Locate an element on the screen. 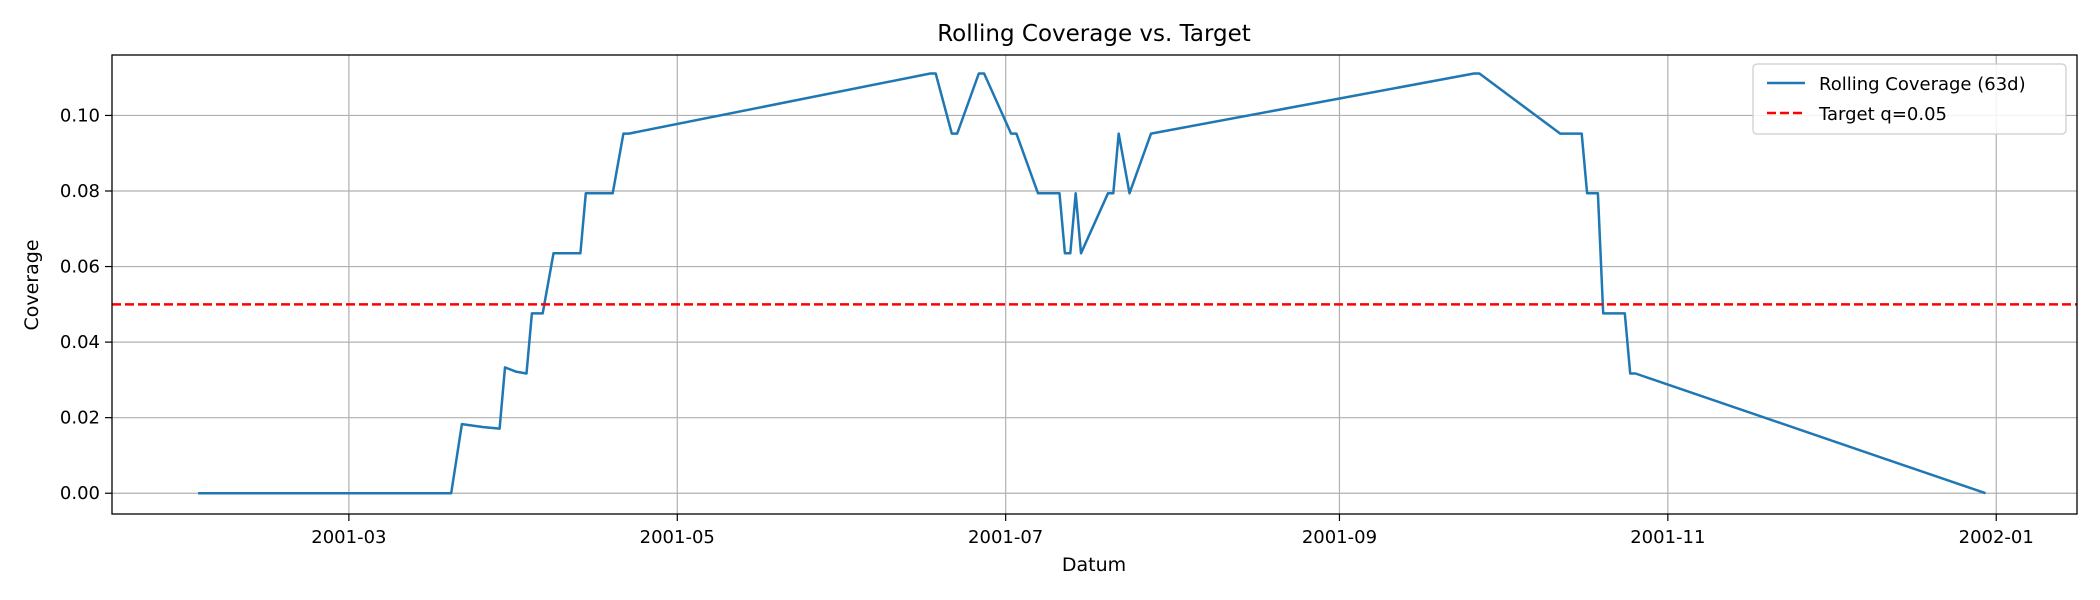  y-tick-label: 0.10 is located at coordinates (80, 115).